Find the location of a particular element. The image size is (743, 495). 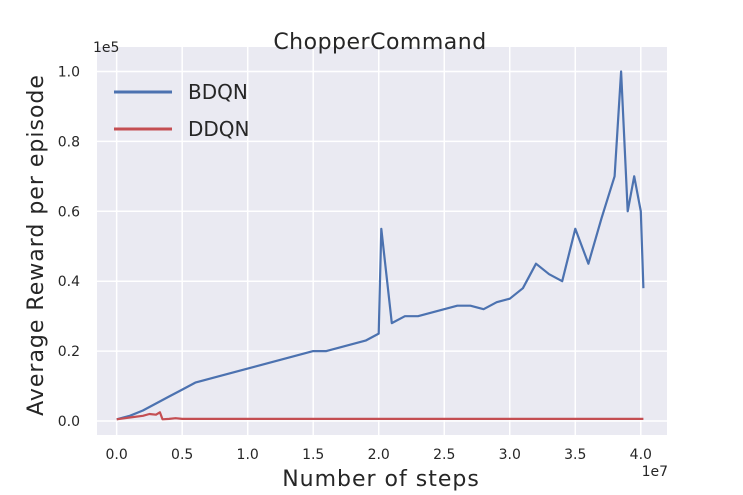

y-tick-label: 0.6 is located at coordinates (69, 212).